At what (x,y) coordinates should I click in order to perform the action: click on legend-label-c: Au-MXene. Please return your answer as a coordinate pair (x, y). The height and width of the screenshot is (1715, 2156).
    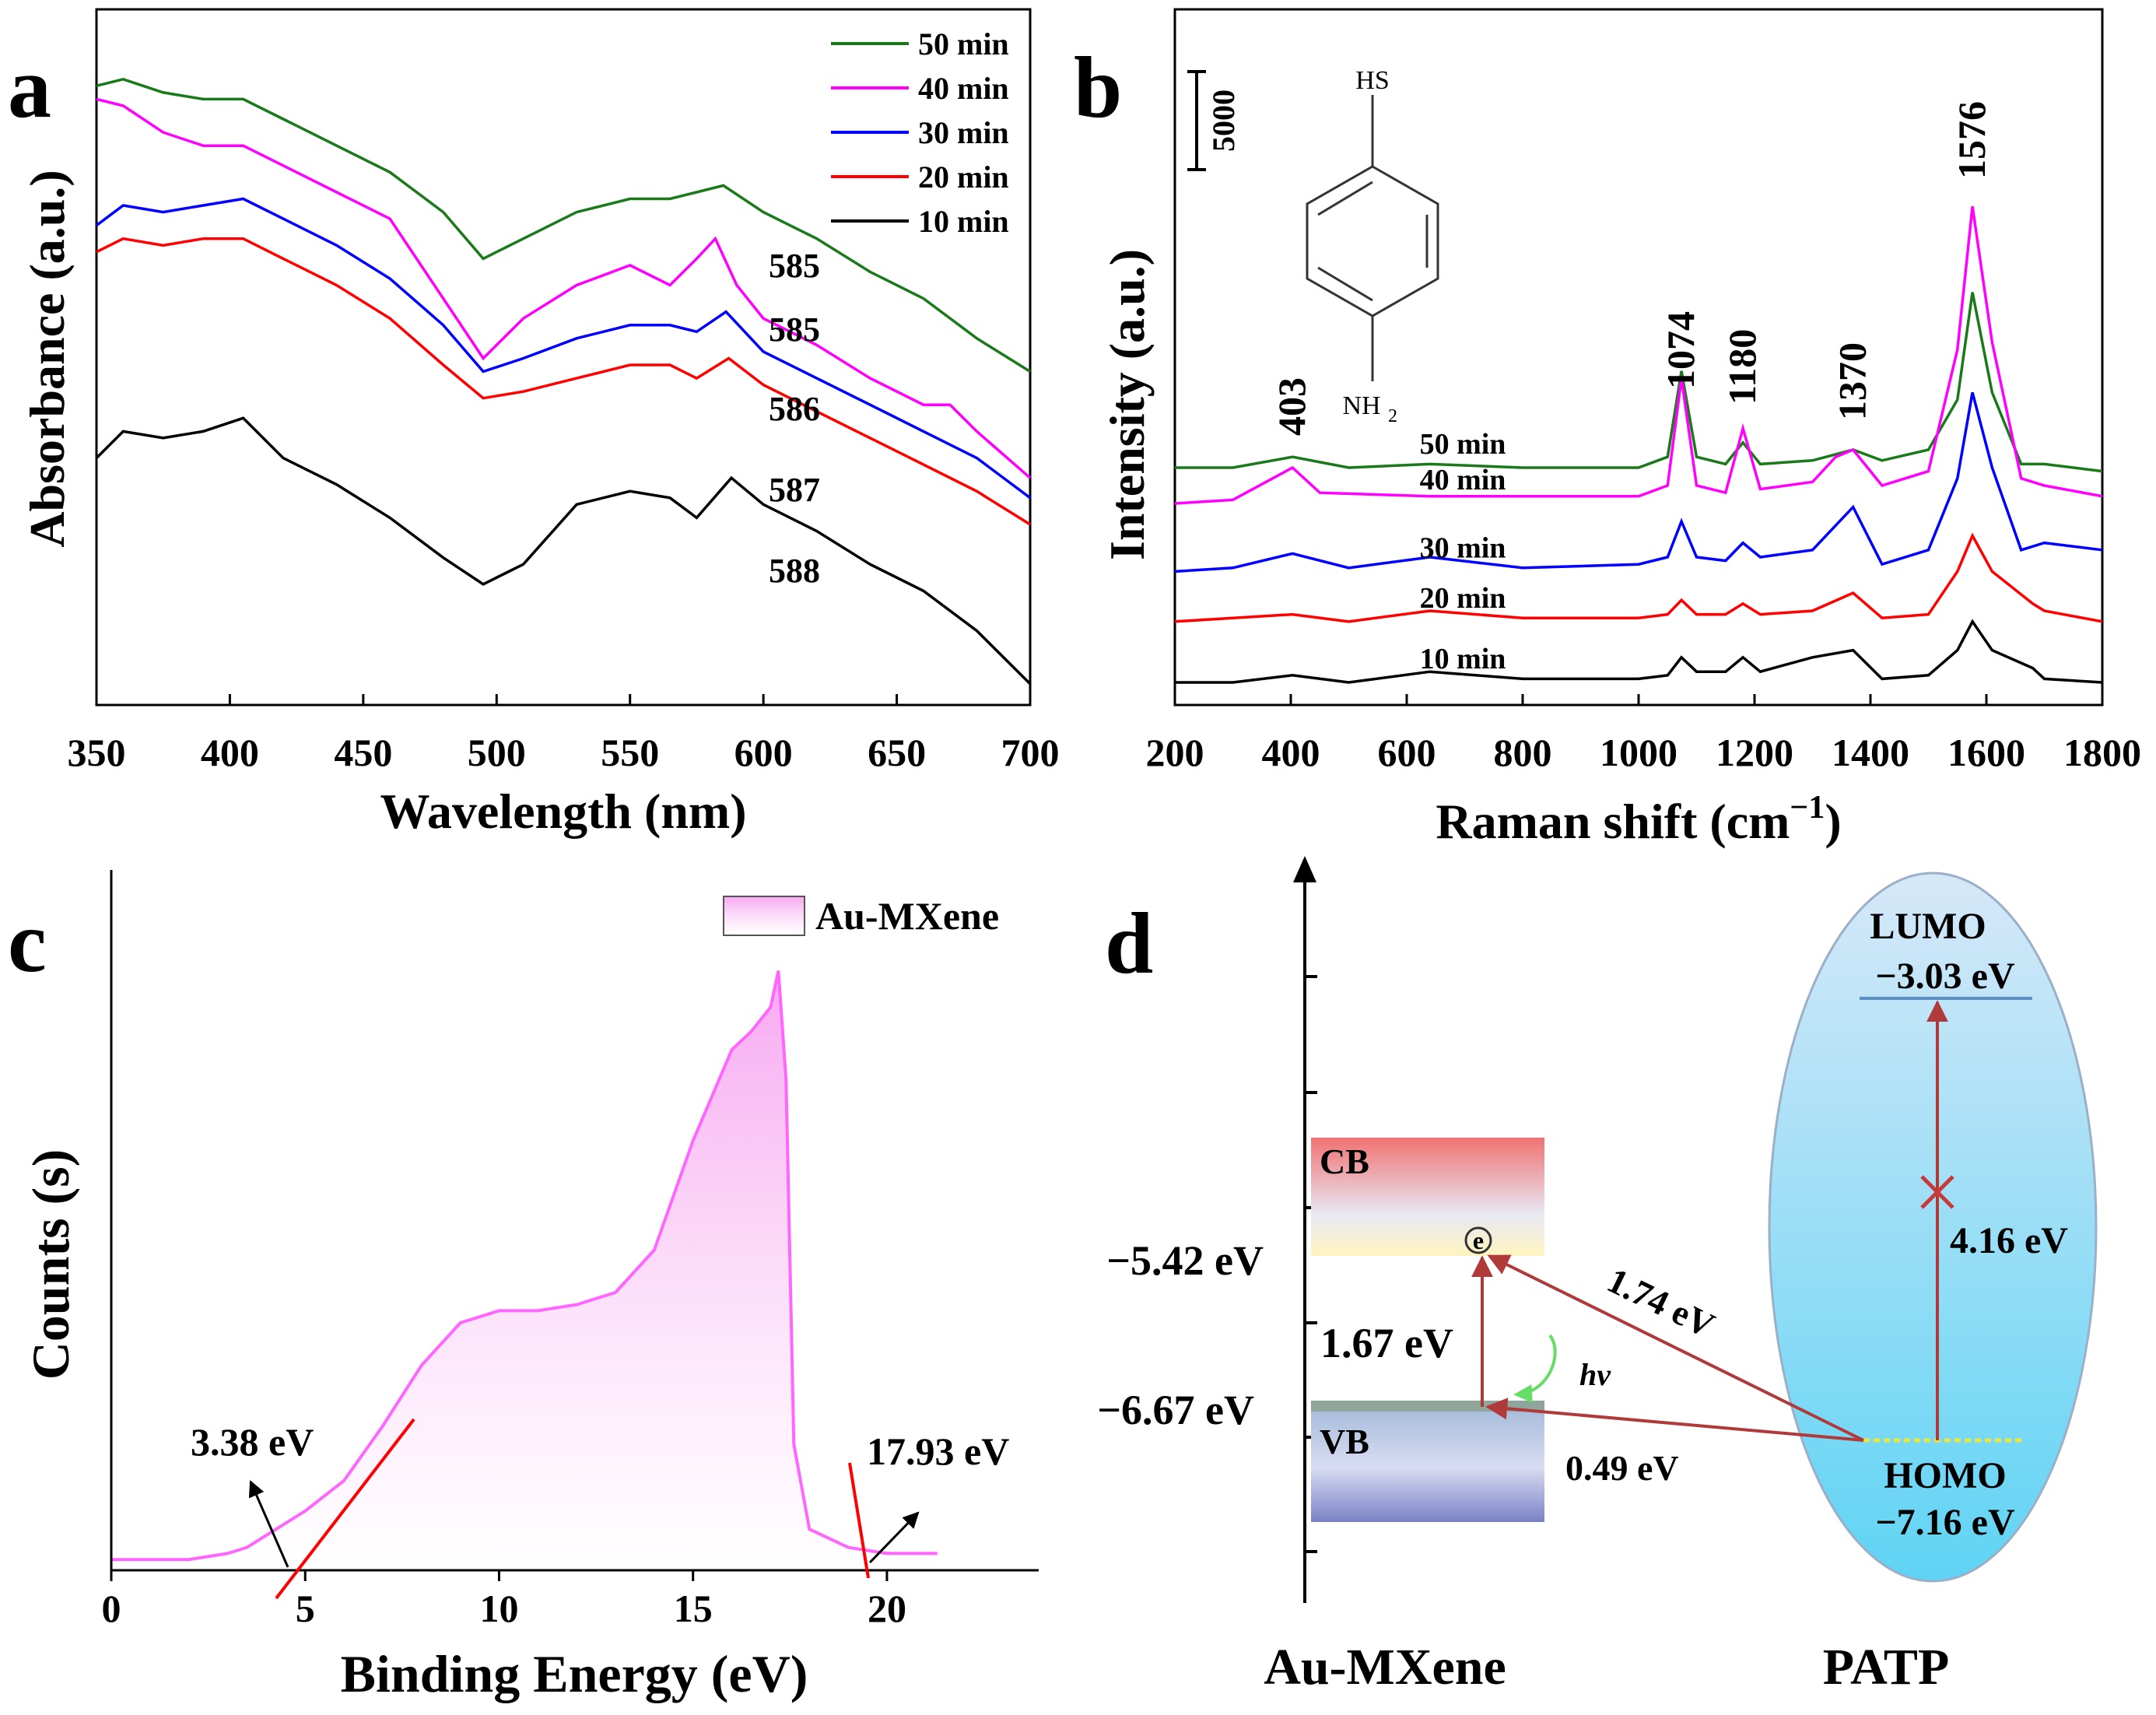
    Looking at the image, I should click on (907, 916).